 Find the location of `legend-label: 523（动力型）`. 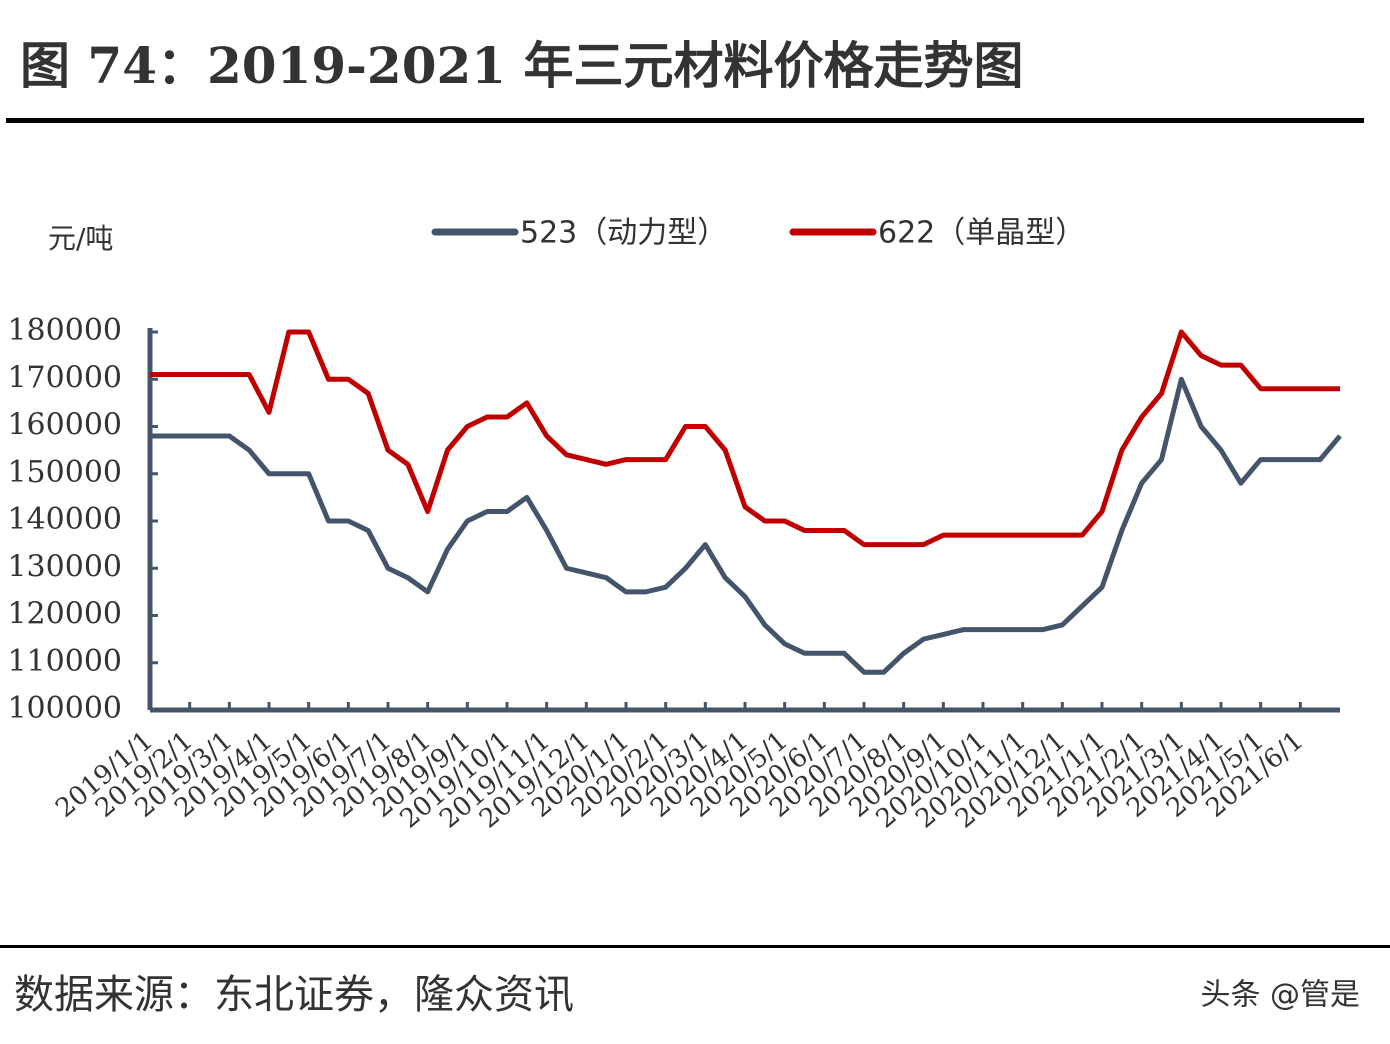

legend-label: 523（动力型） is located at coordinates (623, 233).